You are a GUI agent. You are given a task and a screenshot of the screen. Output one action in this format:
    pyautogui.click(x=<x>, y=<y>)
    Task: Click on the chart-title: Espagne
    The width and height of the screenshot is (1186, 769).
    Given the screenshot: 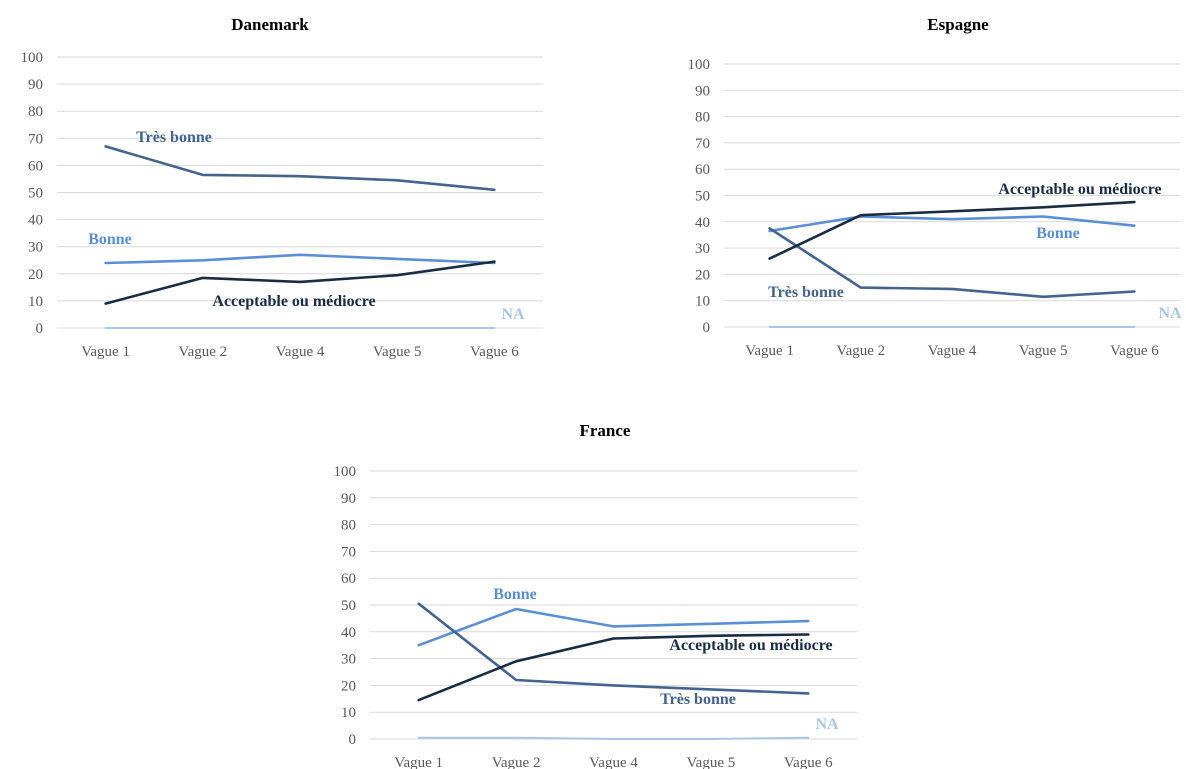 What is the action you would take?
    pyautogui.click(x=958, y=24)
    